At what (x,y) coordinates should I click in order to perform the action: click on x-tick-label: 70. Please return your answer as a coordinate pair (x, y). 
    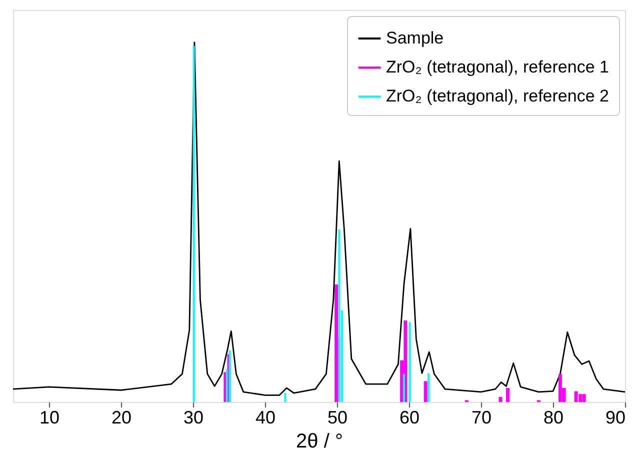
    Looking at the image, I should click on (481, 418).